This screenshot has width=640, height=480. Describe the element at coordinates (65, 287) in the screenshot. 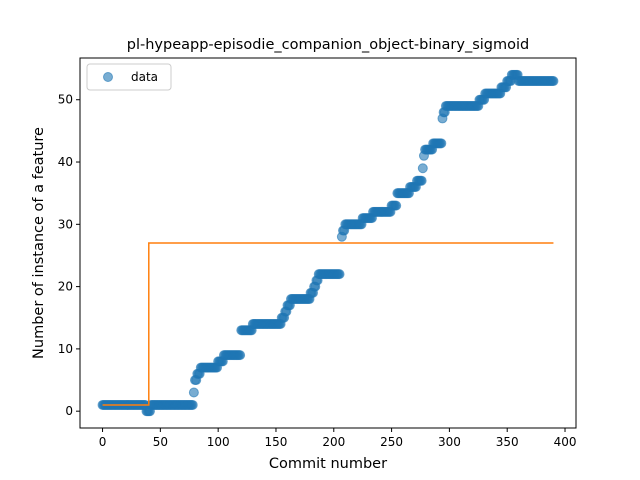

I see `y-tick-label: 20` at that location.